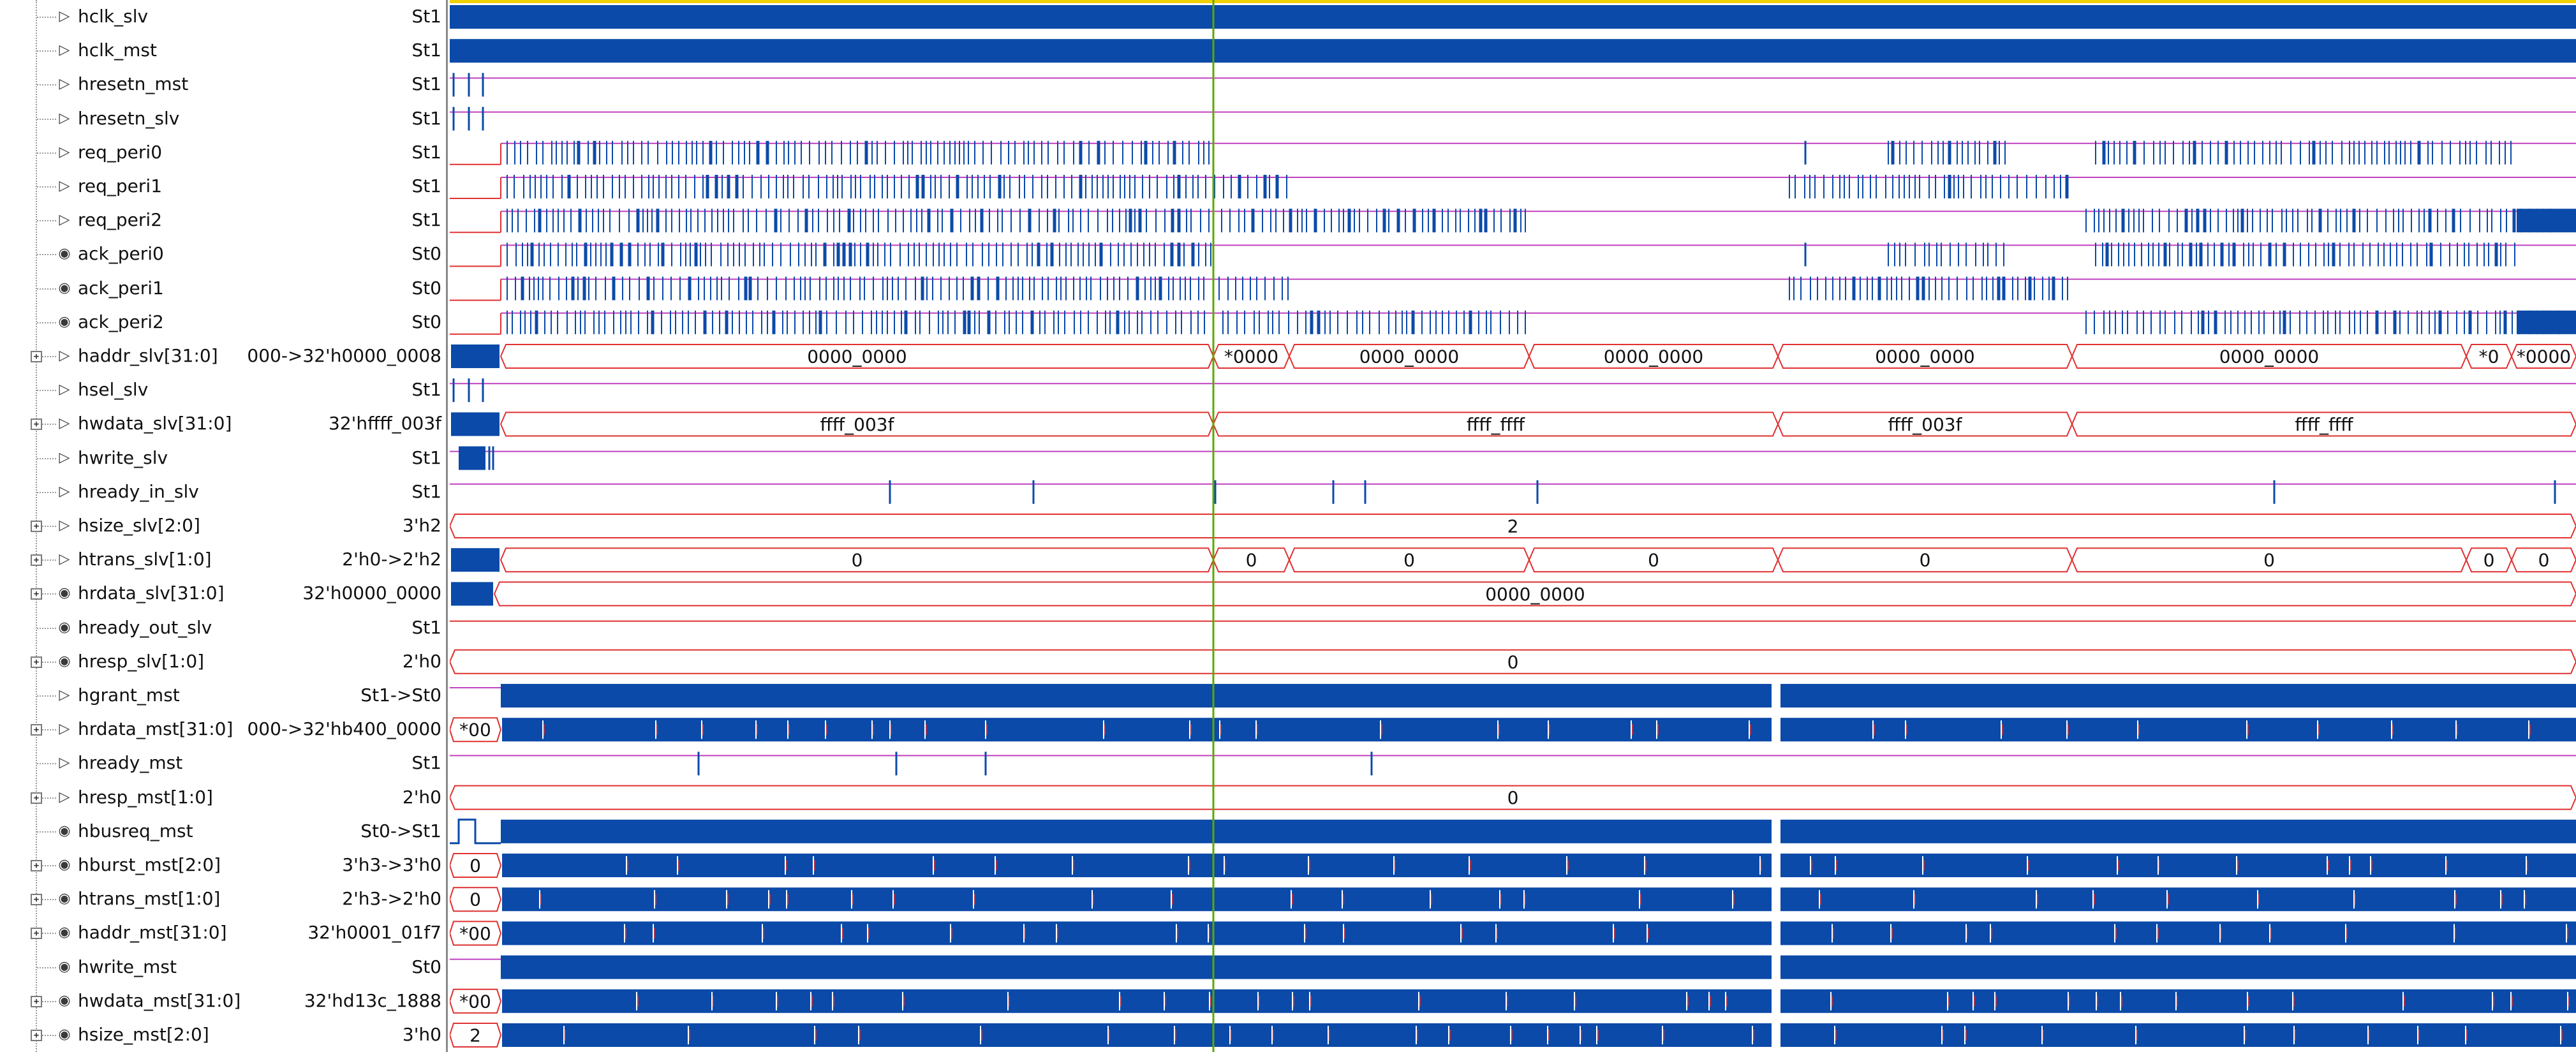  Describe the element at coordinates (223, 662) in the screenshot. I see `signal-row: + ◉ hresp_slv[1:0] 2'h0` at that location.